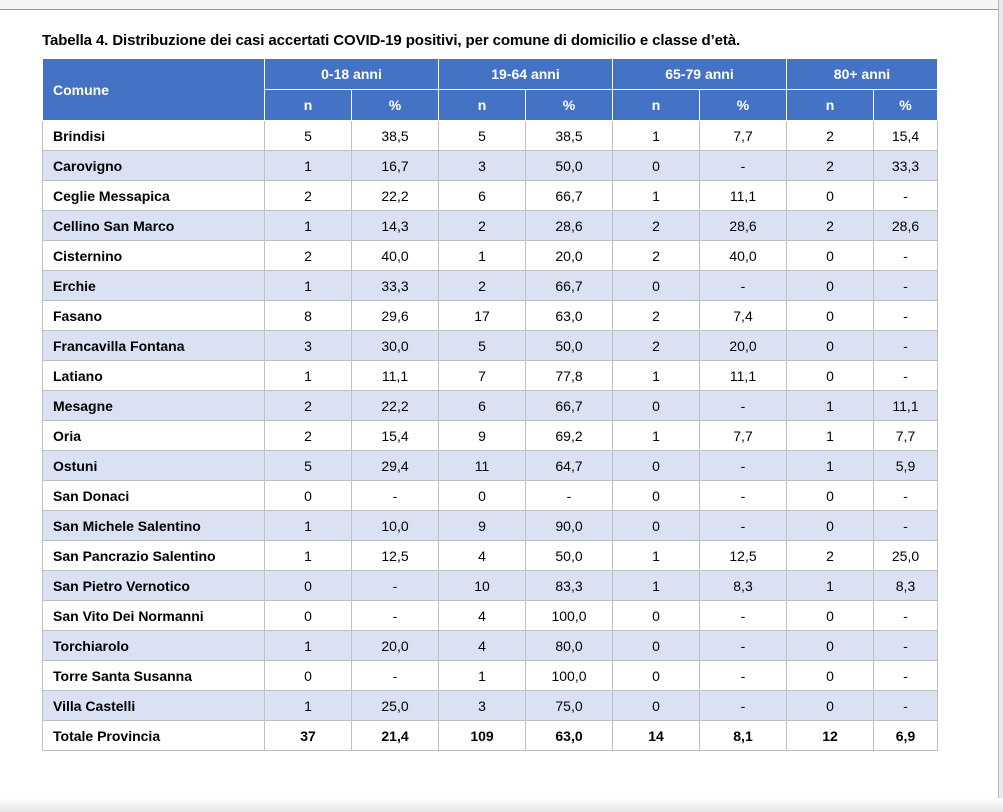 The width and height of the screenshot is (1003, 812). What do you see at coordinates (308, 735) in the screenshot?
I see `cell-count: 37` at bounding box center [308, 735].